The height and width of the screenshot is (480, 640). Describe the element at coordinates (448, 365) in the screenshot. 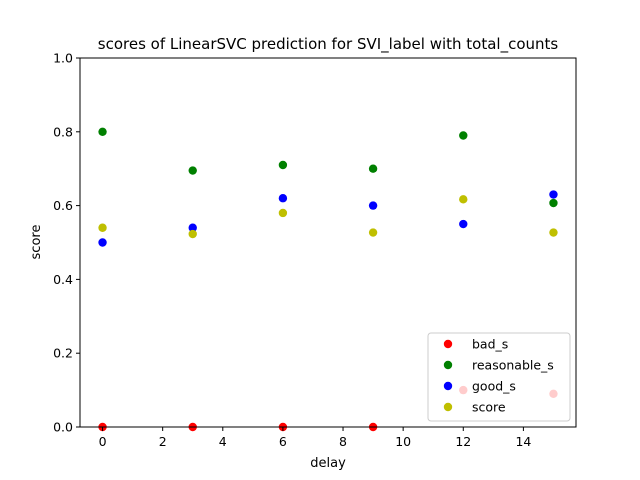

I see `legend-marker-reasonable_s` at that location.